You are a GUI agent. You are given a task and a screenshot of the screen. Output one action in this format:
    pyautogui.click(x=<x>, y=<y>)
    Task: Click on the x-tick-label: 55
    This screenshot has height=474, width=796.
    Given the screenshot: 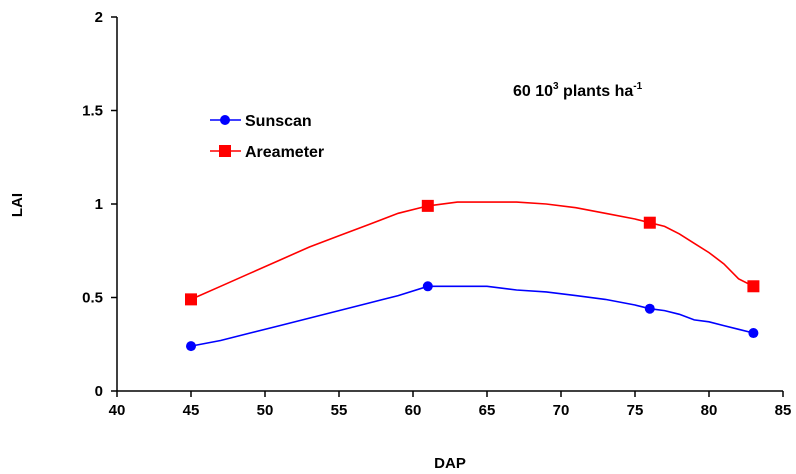 What is the action you would take?
    pyautogui.click(x=339, y=410)
    